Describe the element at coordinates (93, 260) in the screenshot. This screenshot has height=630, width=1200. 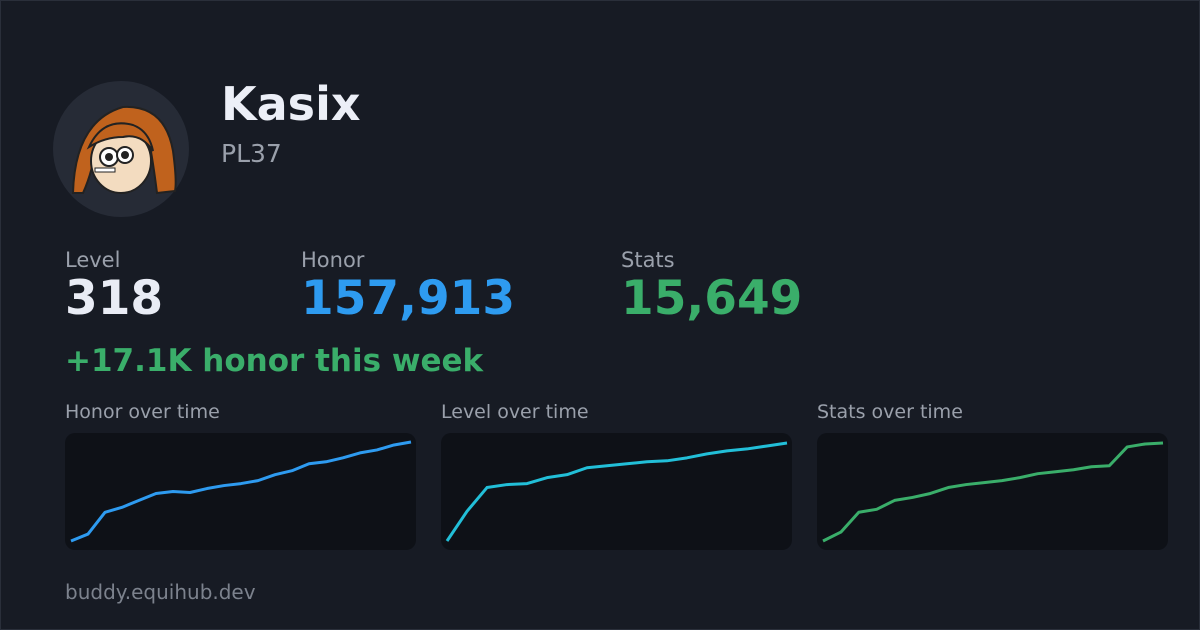
I see `stat-label: Level` at that location.